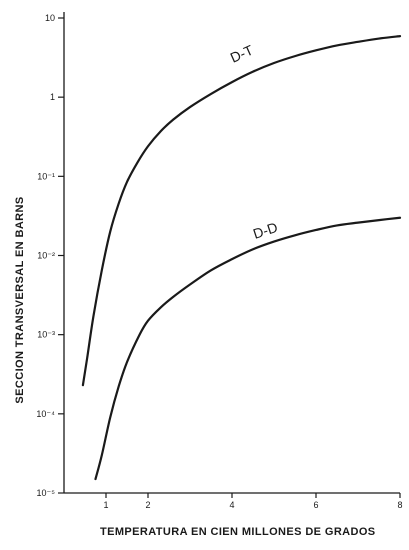  I want to click on y-tick-label: 10⁻⁵, so click(46, 493).